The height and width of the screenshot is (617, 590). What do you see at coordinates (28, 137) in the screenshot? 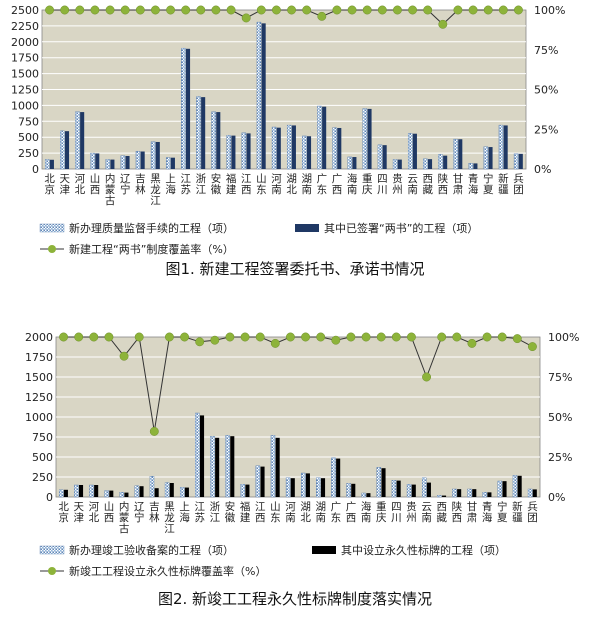
I see `y-tick-label: 500` at bounding box center [28, 137].